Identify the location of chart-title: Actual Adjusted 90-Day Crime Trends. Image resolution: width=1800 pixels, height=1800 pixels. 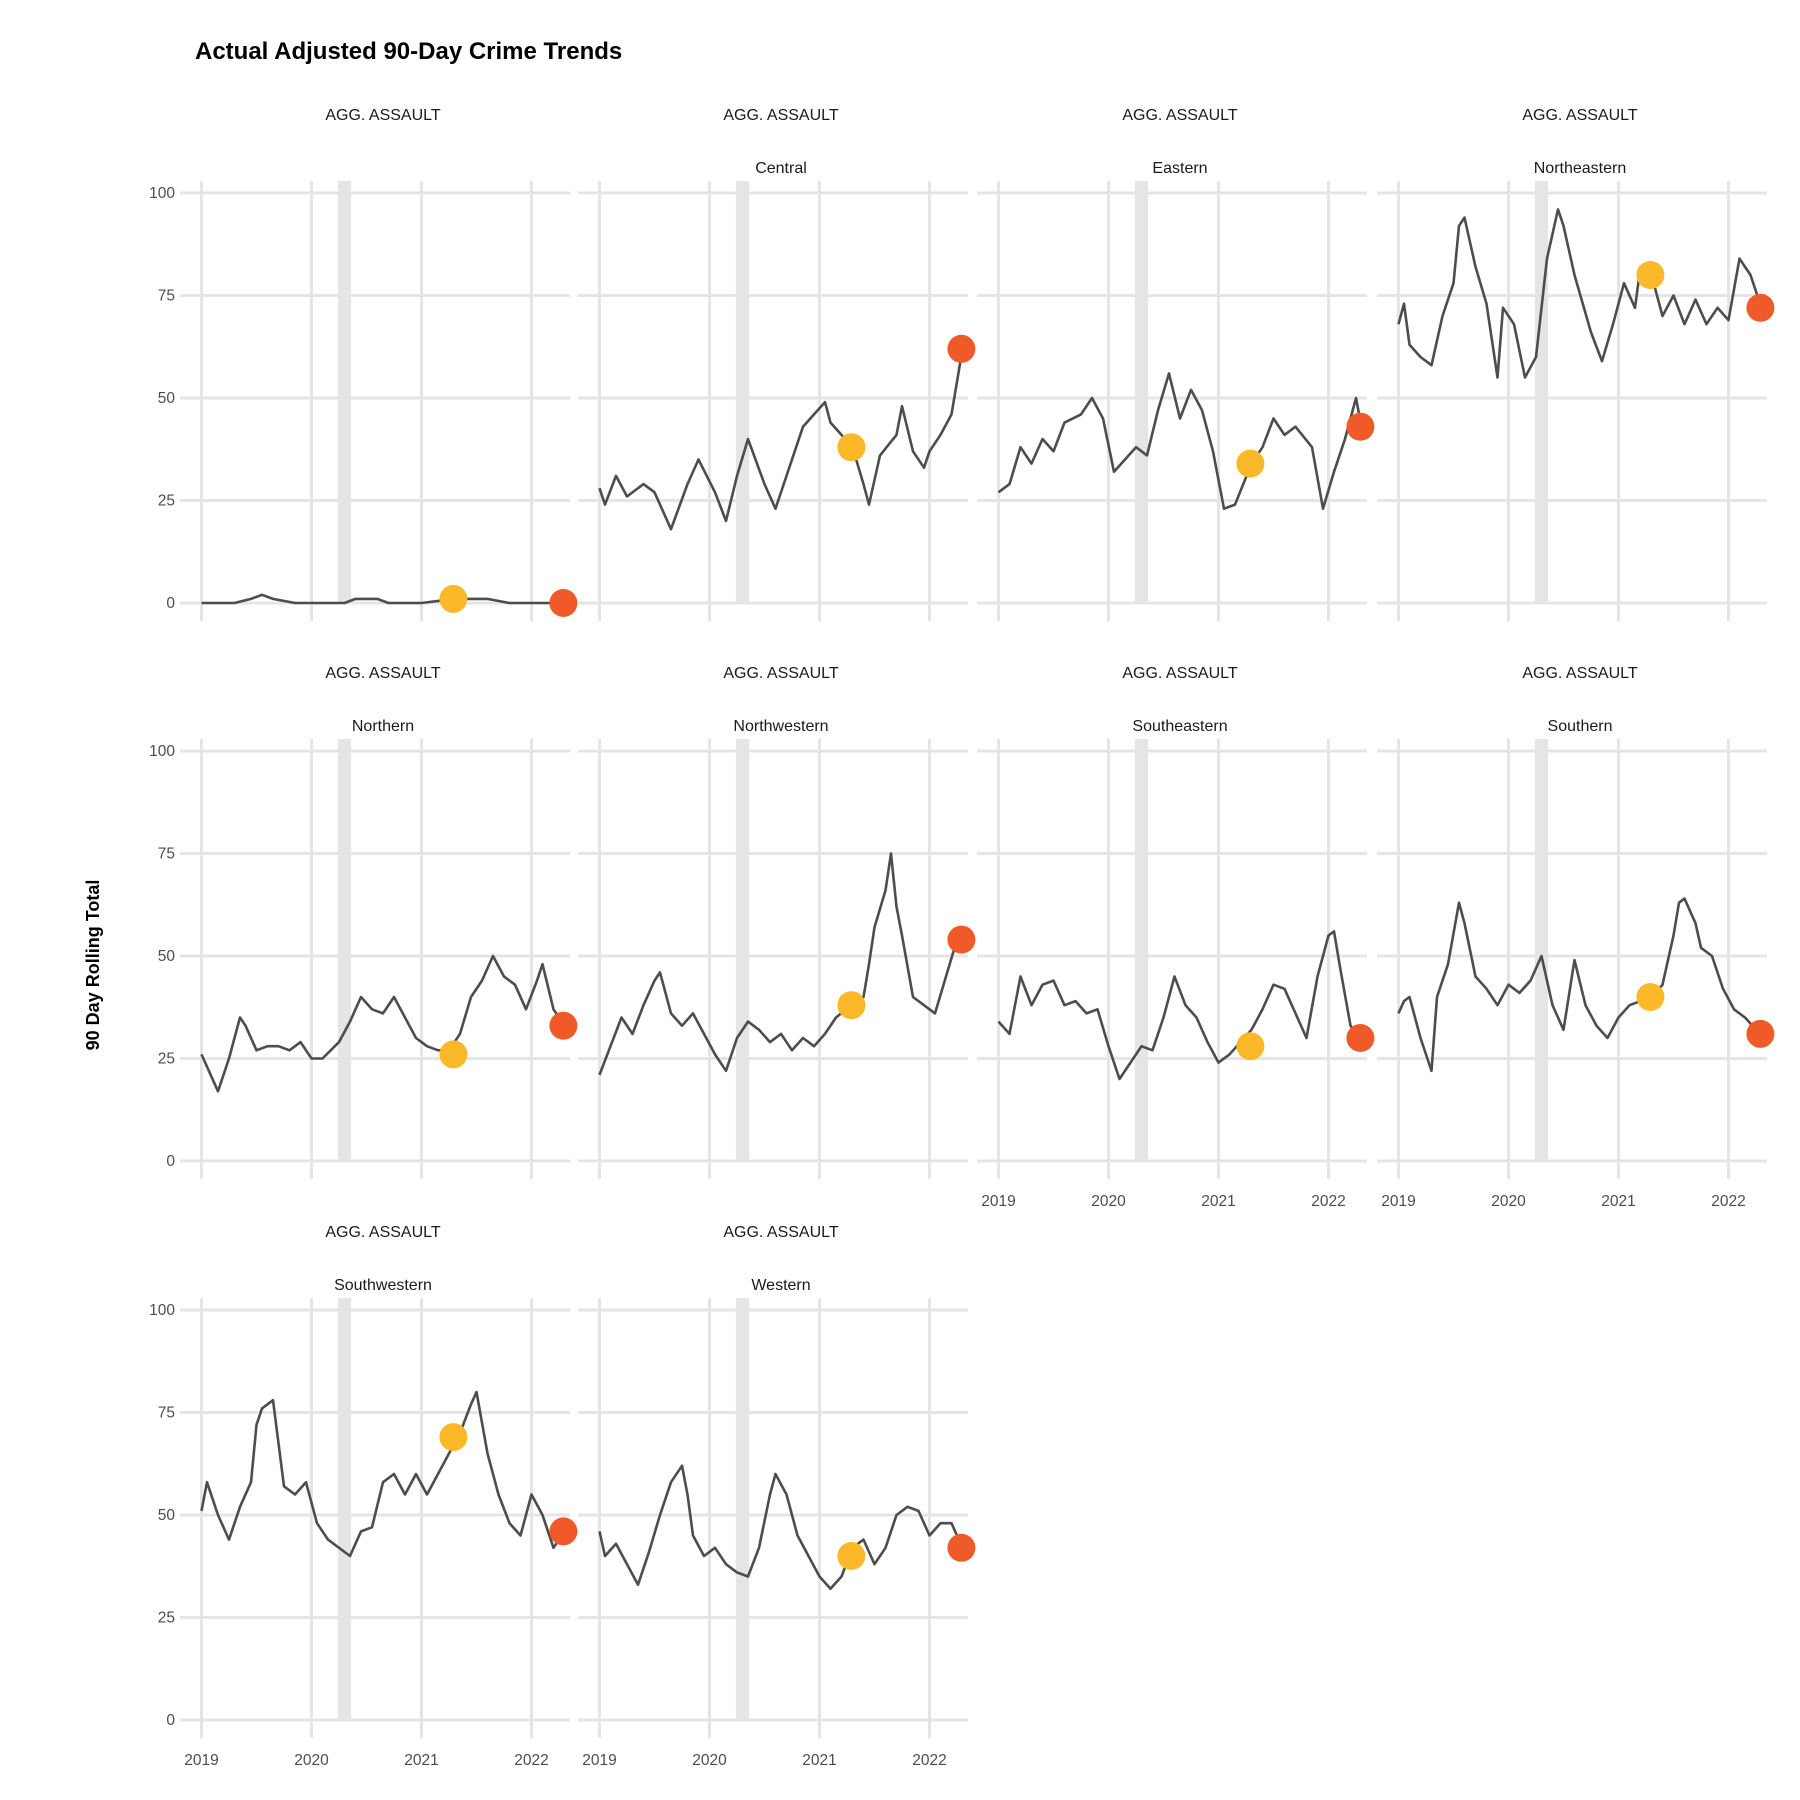
(408, 51).